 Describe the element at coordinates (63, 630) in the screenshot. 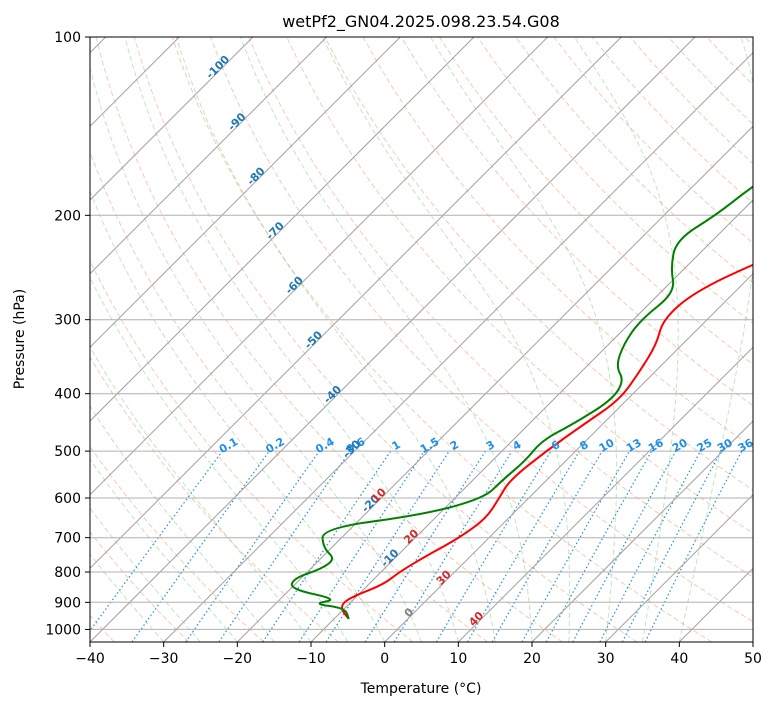

I see `y-tick-label: 1000` at that location.